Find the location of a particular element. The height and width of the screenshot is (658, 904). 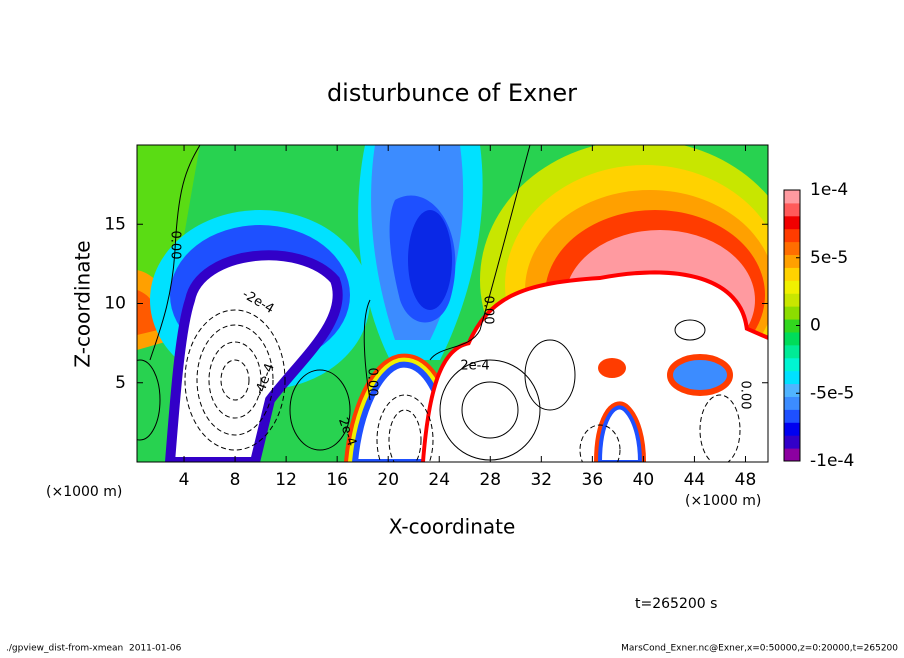

y-axis-label: Z-coordinate is located at coordinates (83, 303).